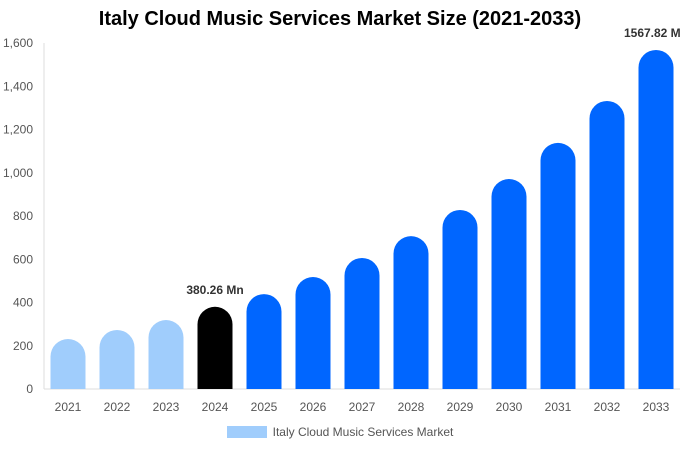 The height and width of the screenshot is (450, 680). What do you see at coordinates (18, 130) in the screenshot?
I see `y-tick-label: 1,200` at bounding box center [18, 130].